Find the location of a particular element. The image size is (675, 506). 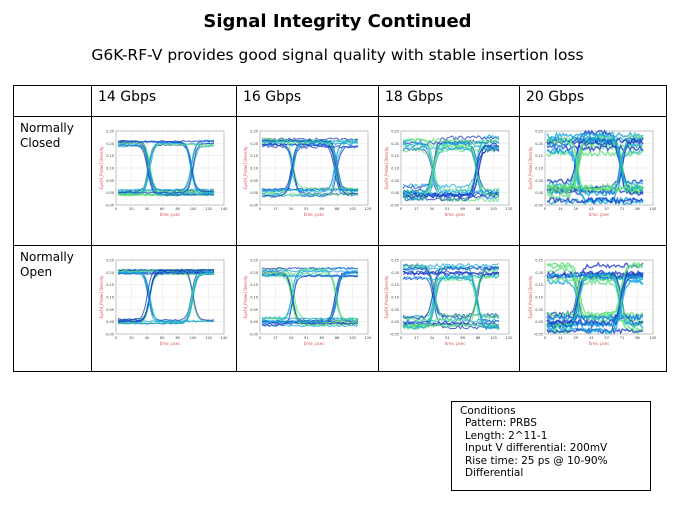

slide-title: Signal Integrity Continued is located at coordinates (337, 21).